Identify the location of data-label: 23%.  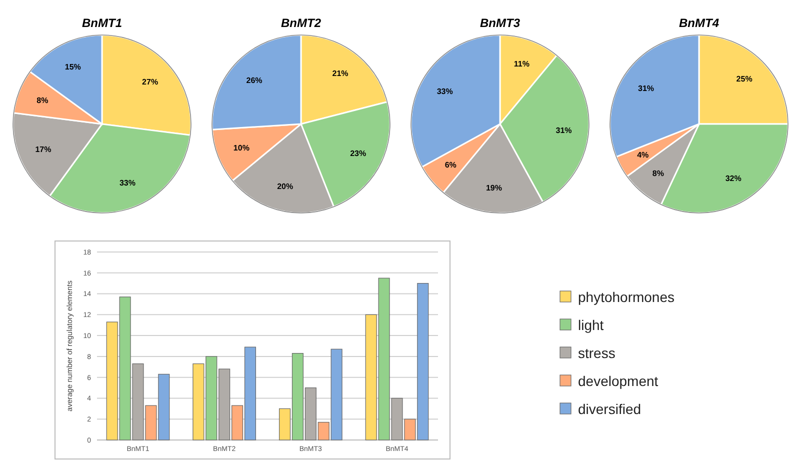
(358, 153).